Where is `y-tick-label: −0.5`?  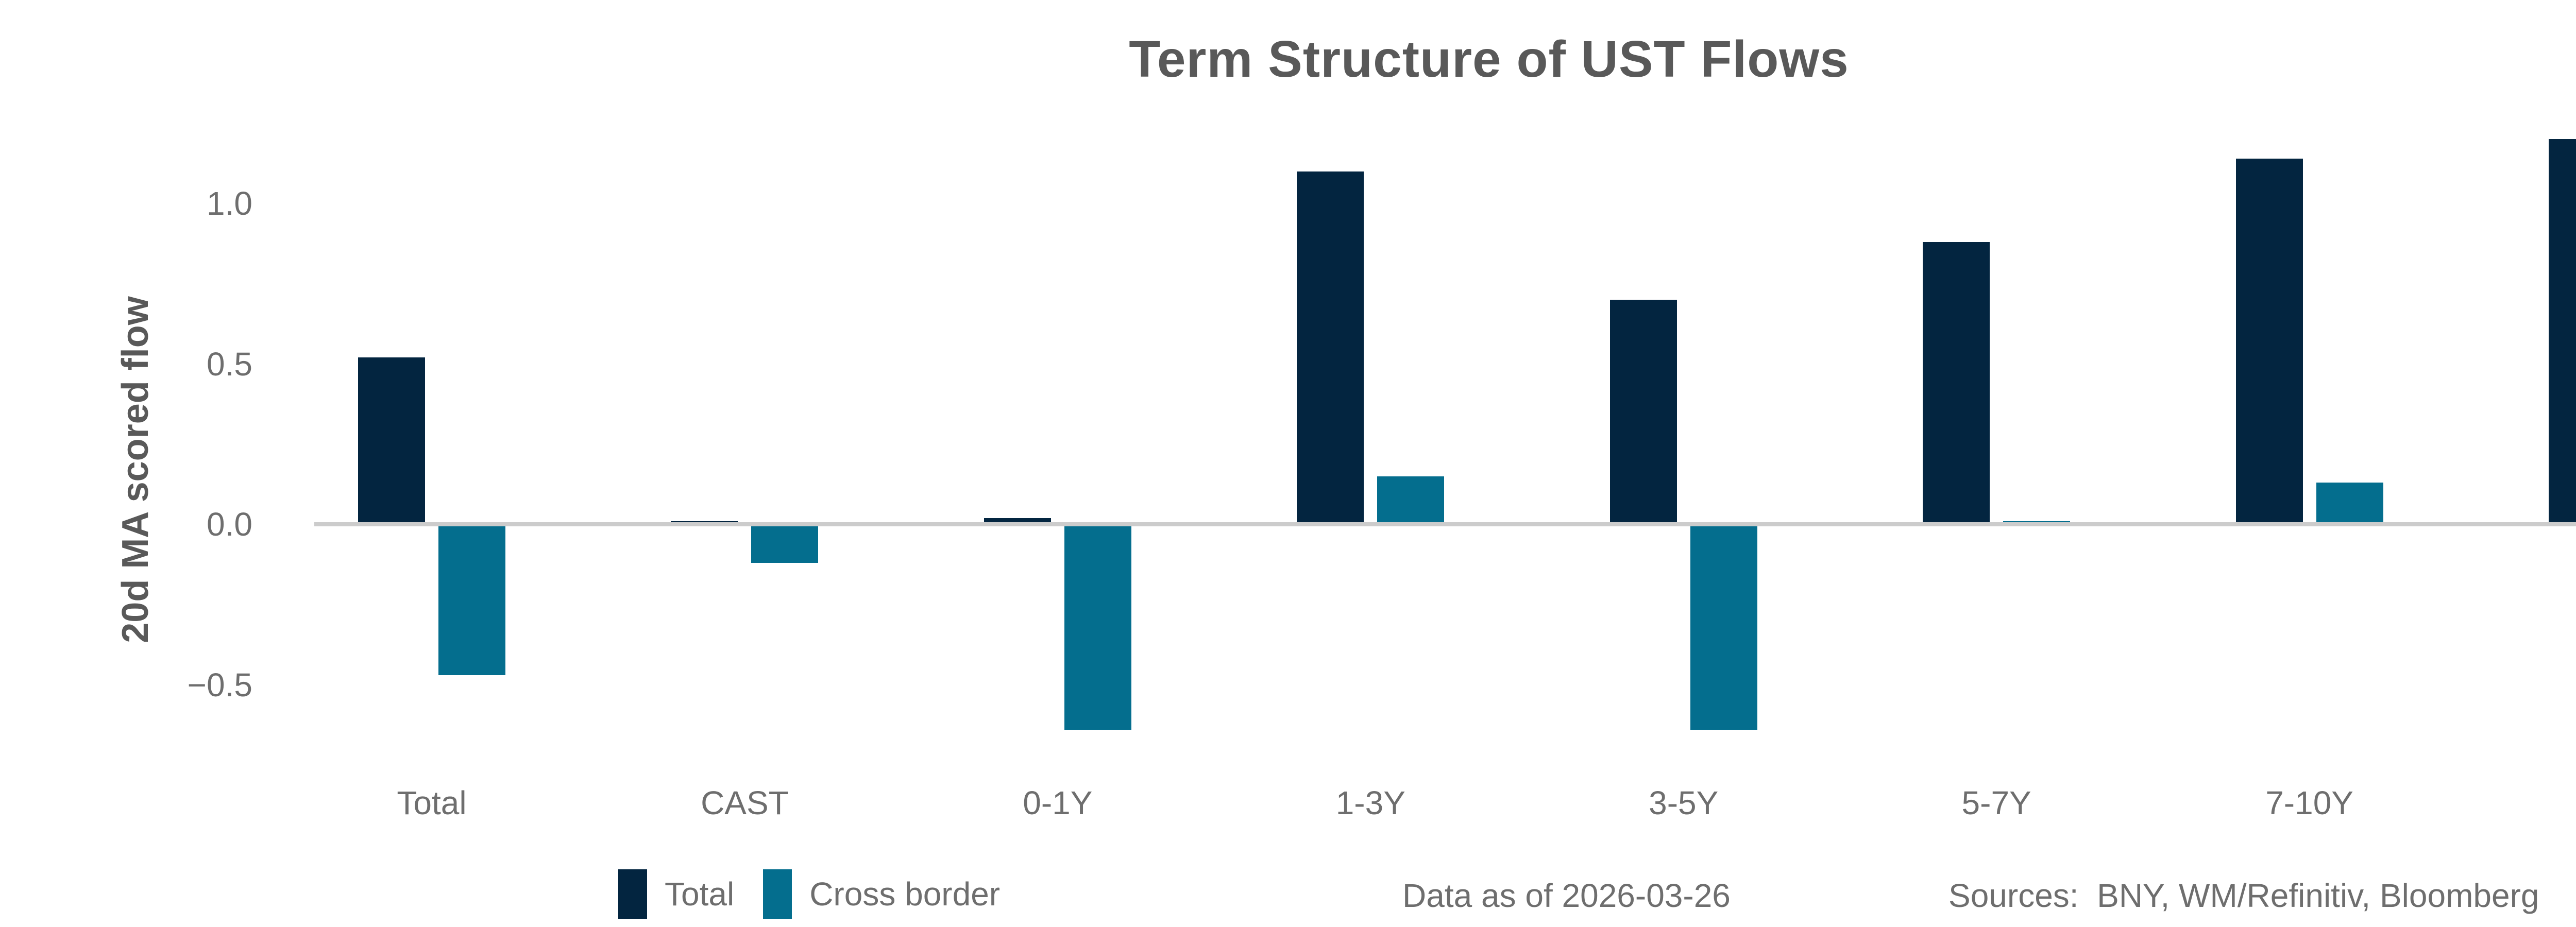
y-tick-label: −0.5 is located at coordinates (219, 684).